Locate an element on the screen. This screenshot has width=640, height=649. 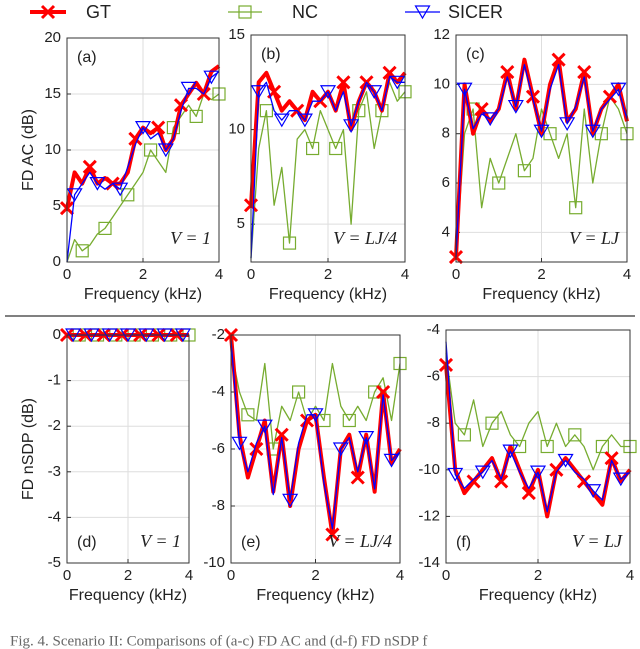
y-tick-label: 12 is located at coordinates (441, 34).